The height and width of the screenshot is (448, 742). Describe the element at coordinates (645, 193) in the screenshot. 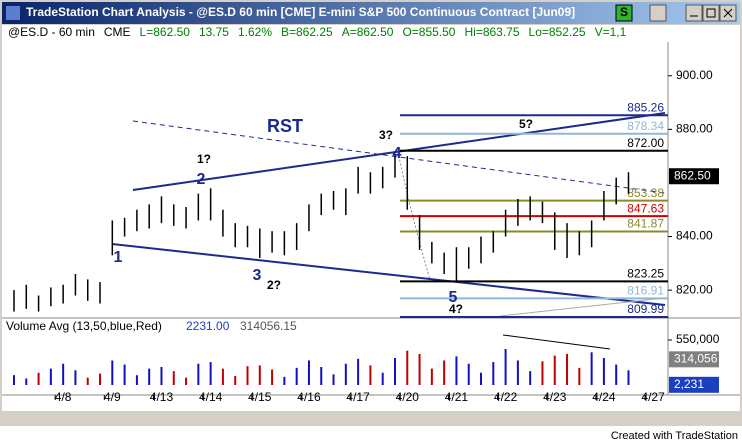

I see `level-label: 853.38` at that location.